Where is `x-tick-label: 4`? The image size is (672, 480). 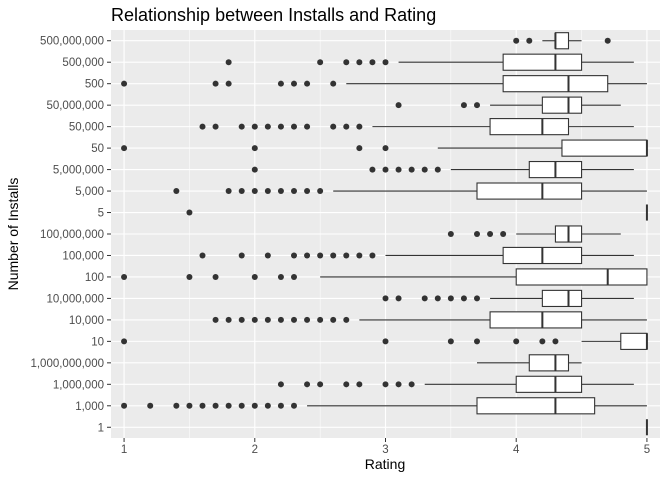 x-tick-label: 4 is located at coordinates (516, 450).